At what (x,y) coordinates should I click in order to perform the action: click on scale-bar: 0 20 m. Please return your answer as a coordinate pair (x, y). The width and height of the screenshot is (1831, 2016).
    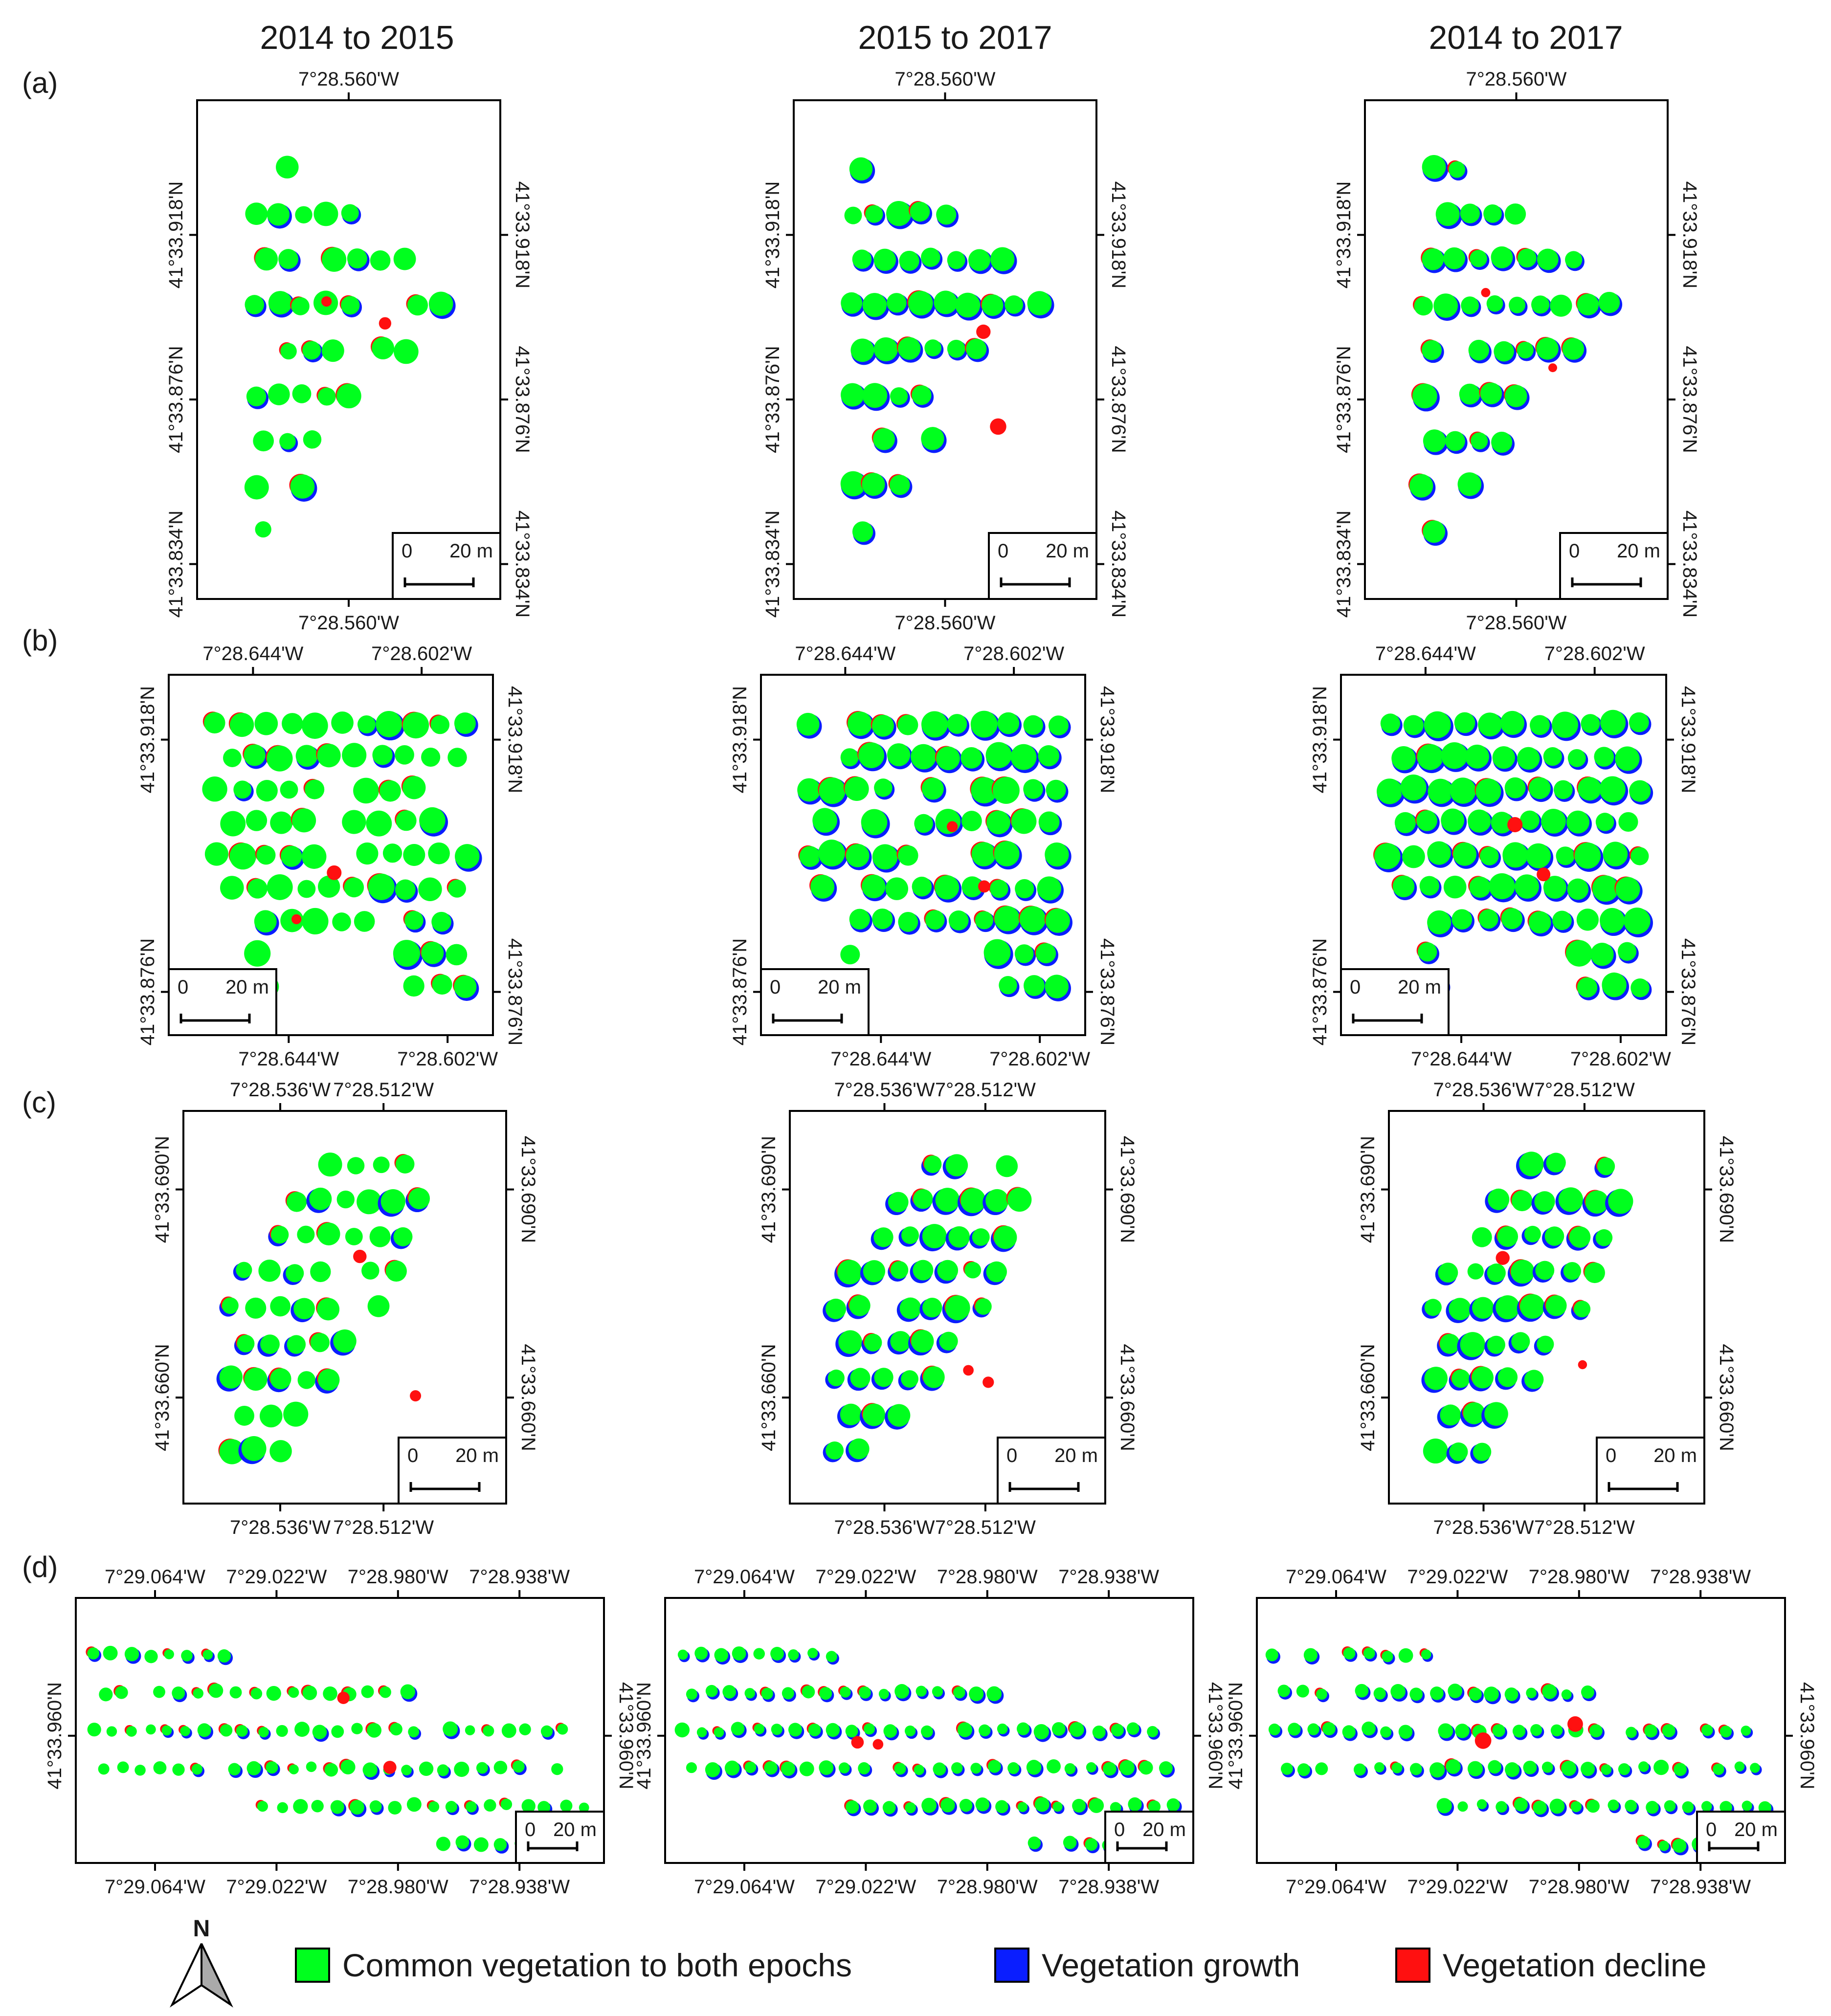
    Looking at the image, I should click on (1149, 1837).